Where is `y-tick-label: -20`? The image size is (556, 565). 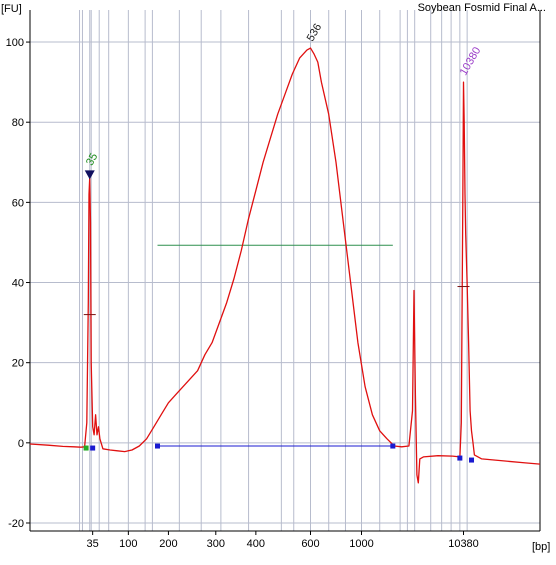
y-tick-label: -20 is located at coordinates (16, 524).